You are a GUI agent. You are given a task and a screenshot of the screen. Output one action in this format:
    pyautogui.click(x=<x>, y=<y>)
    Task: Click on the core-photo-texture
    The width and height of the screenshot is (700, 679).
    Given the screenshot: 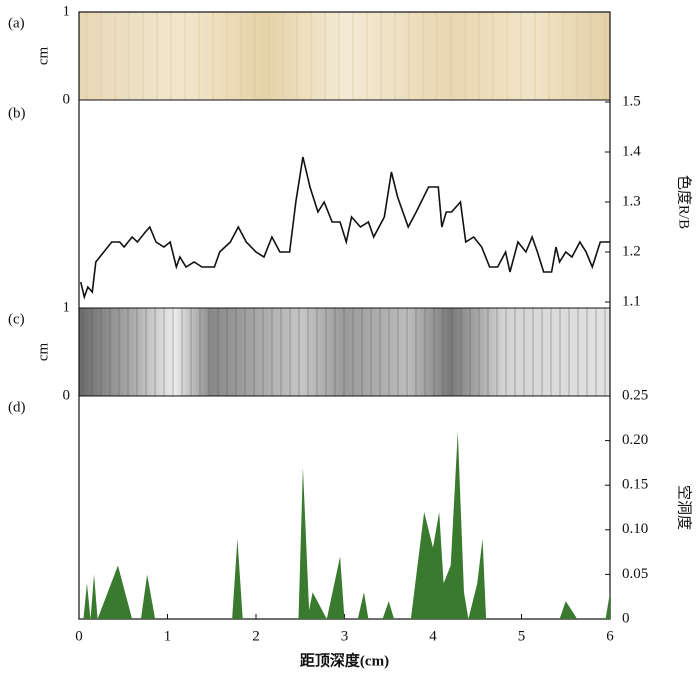 What is the action you would take?
    pyautogui.click(x=344, y=56)
    